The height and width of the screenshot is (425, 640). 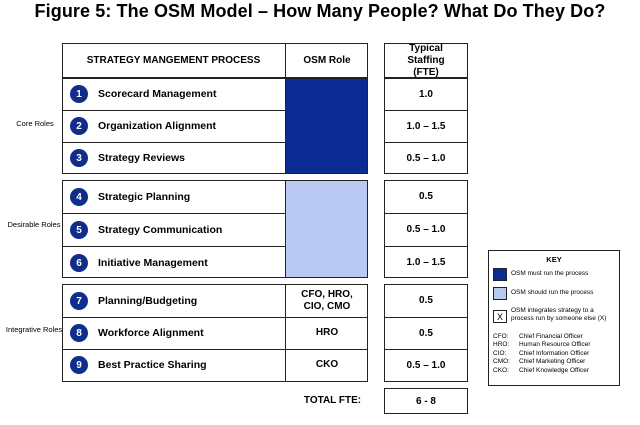 I want to click on key-box, so click(x=554, y=318).